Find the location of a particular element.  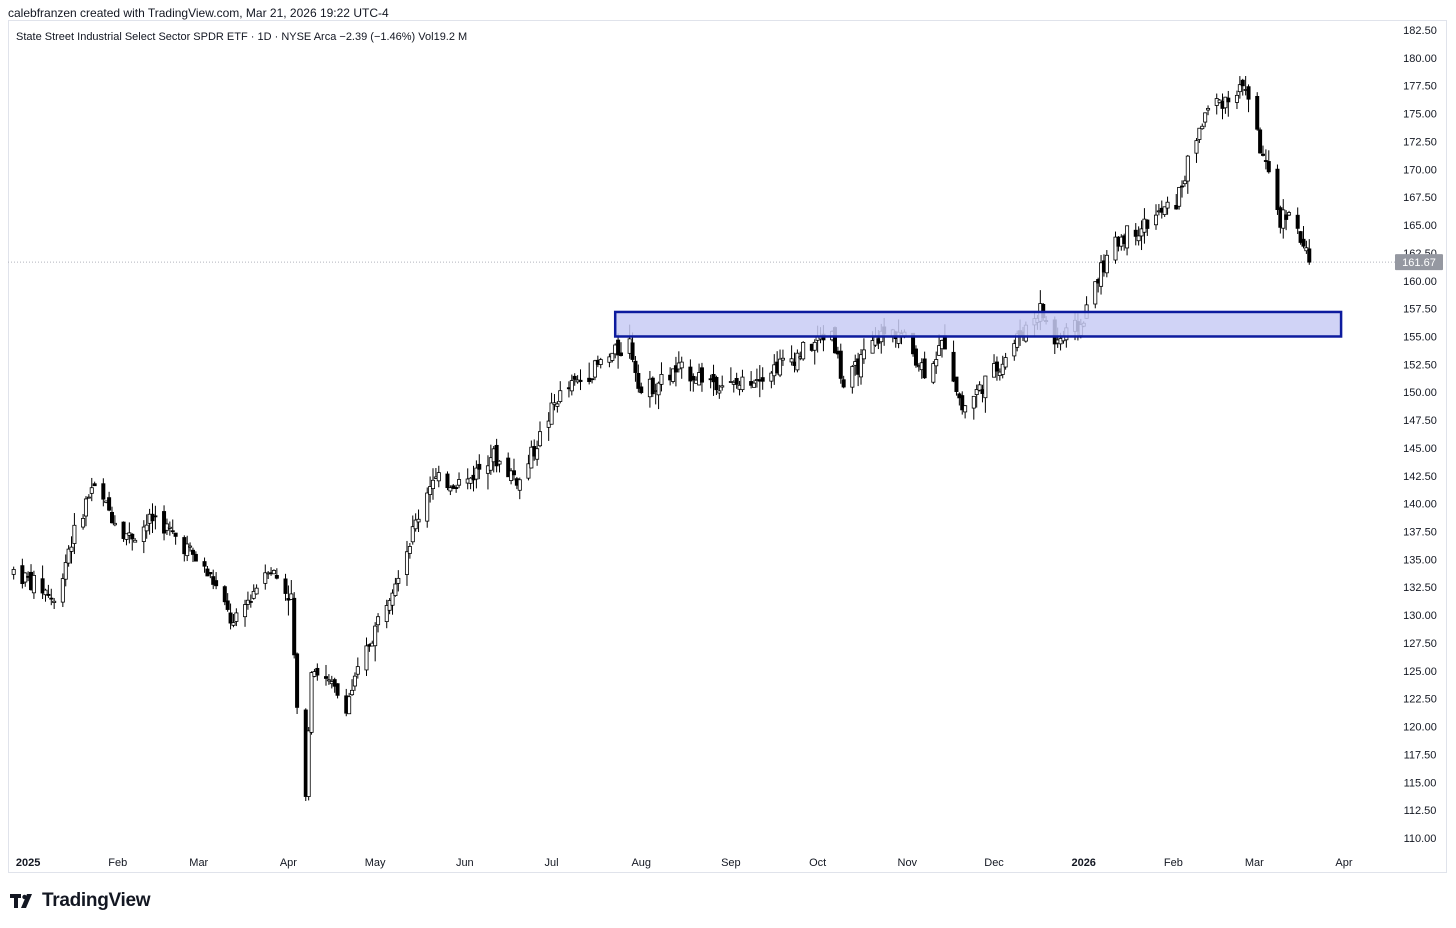

time-tick-label: 2025 is located at coordinates (28, 863).